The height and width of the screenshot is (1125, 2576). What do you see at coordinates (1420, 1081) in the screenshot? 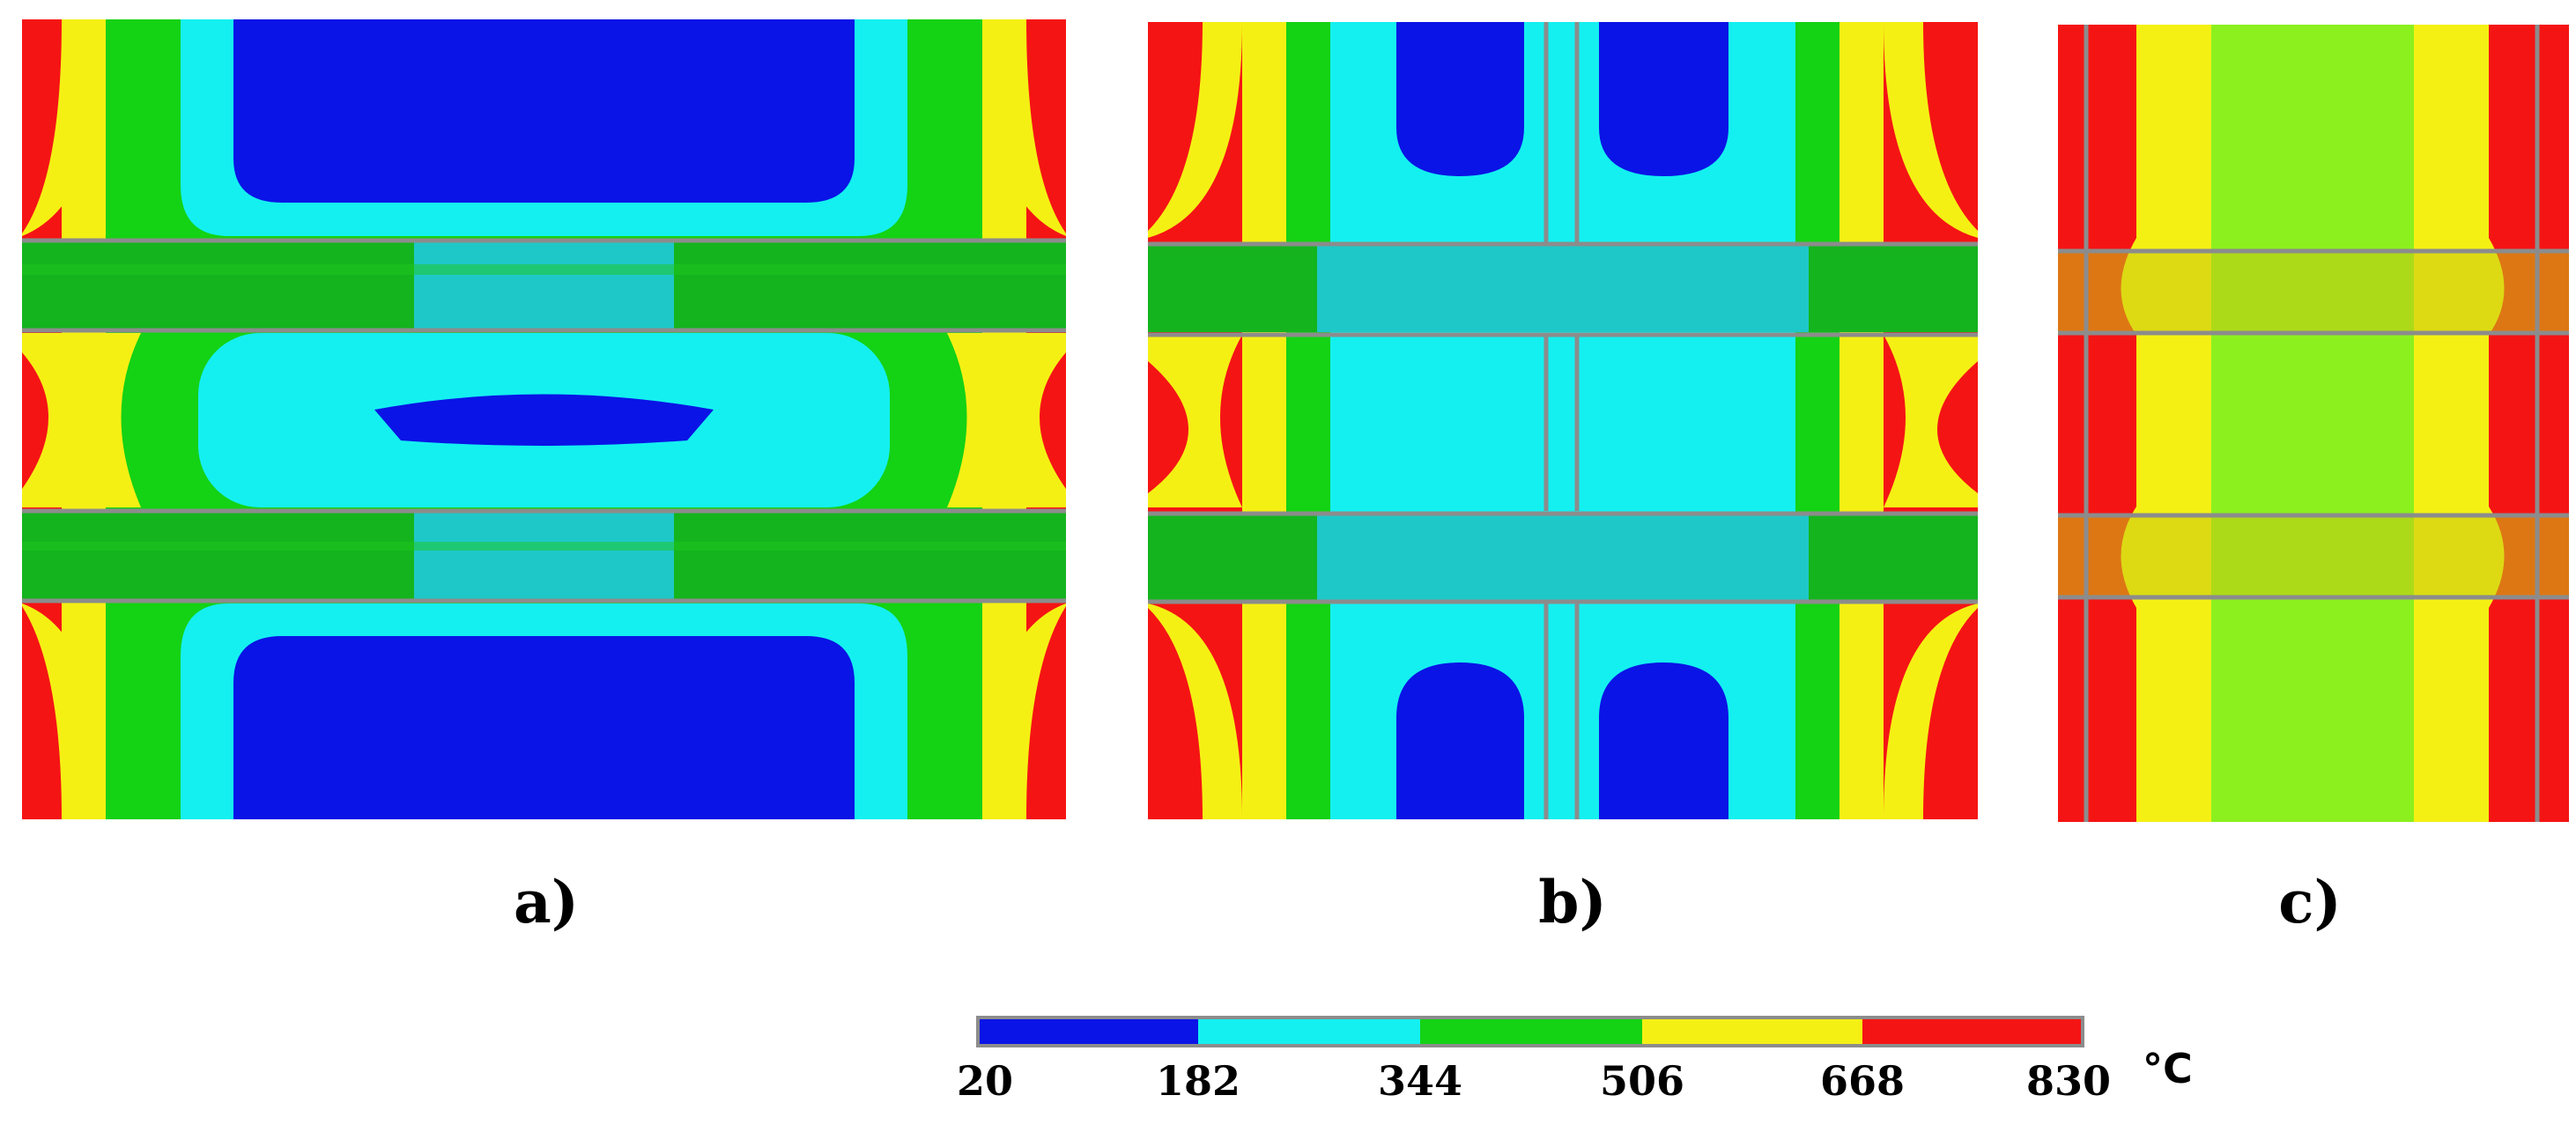
I see `colorbar-tick-label: 344` at bounding box center [1420, 1081].